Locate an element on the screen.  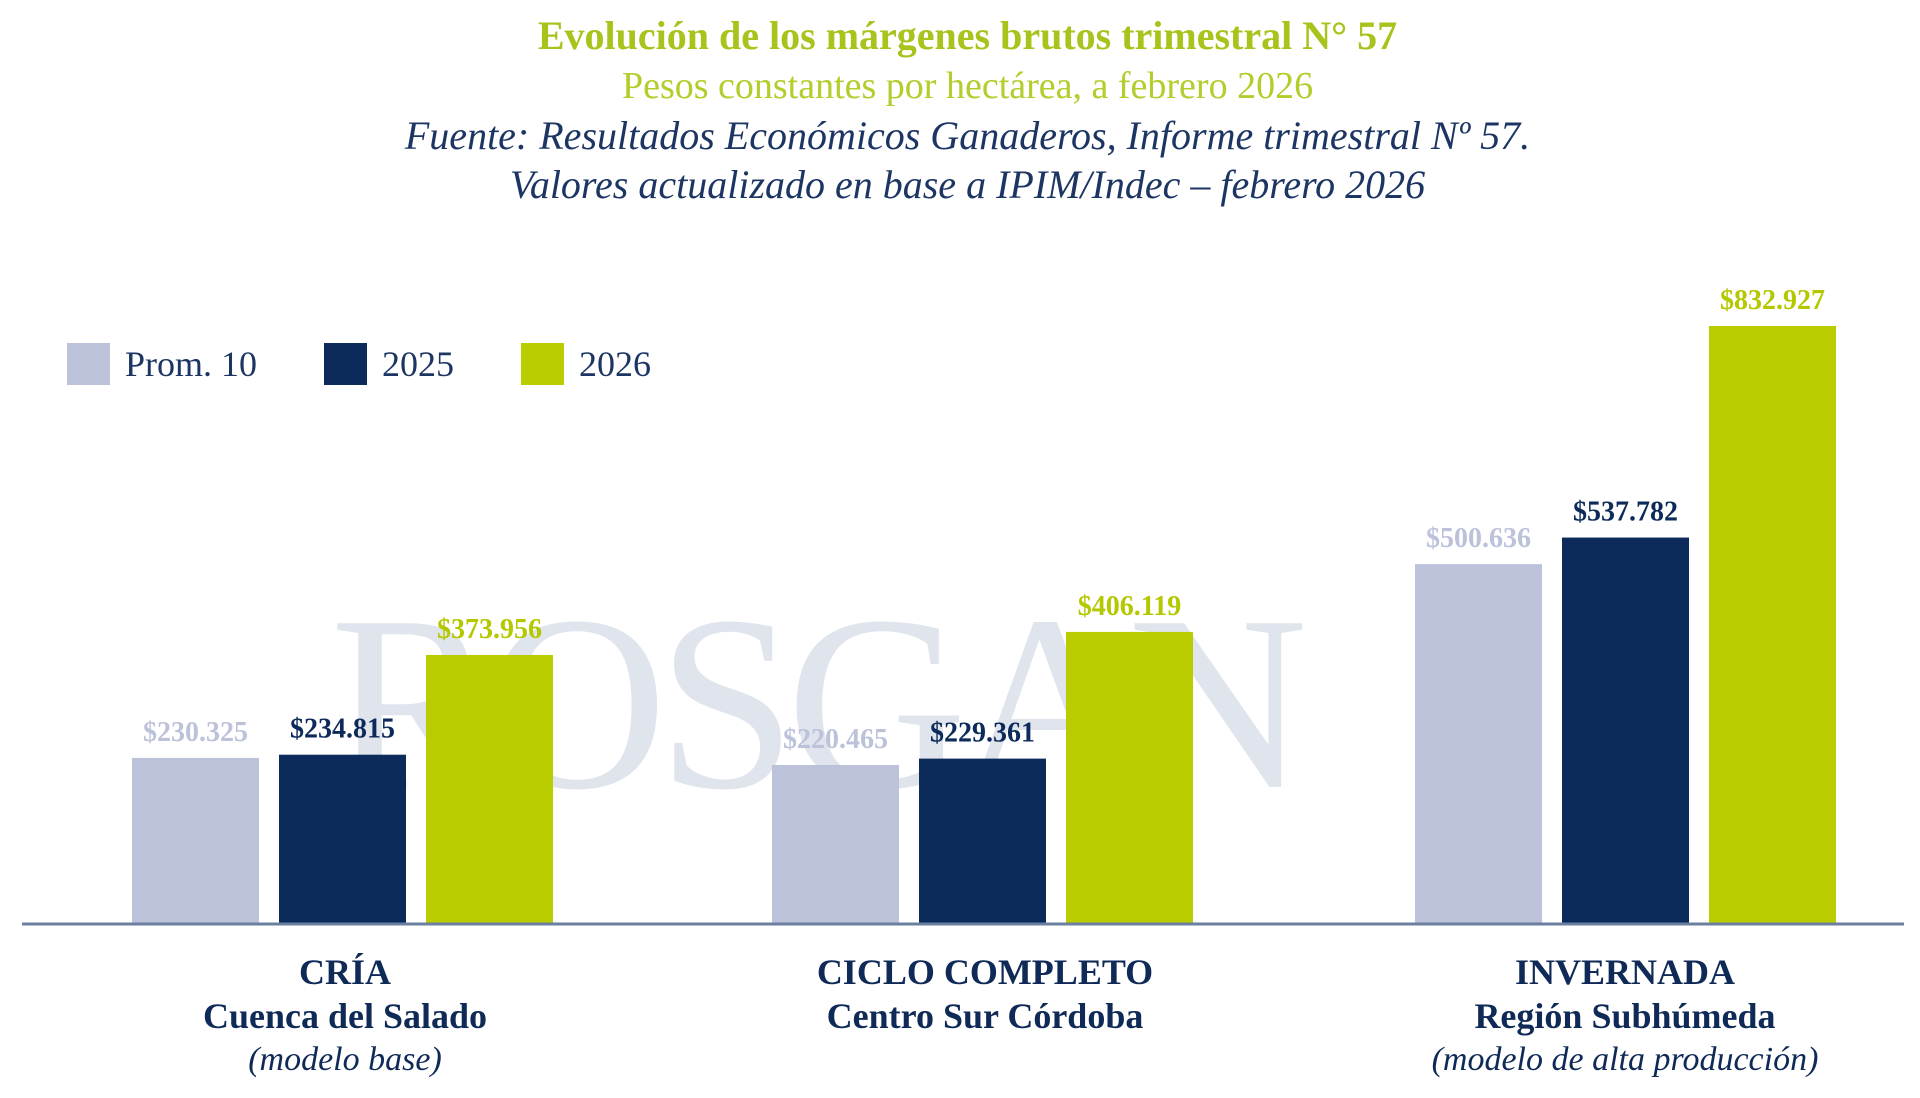
data-label: $229.361 is located at coordinates (982, 733).